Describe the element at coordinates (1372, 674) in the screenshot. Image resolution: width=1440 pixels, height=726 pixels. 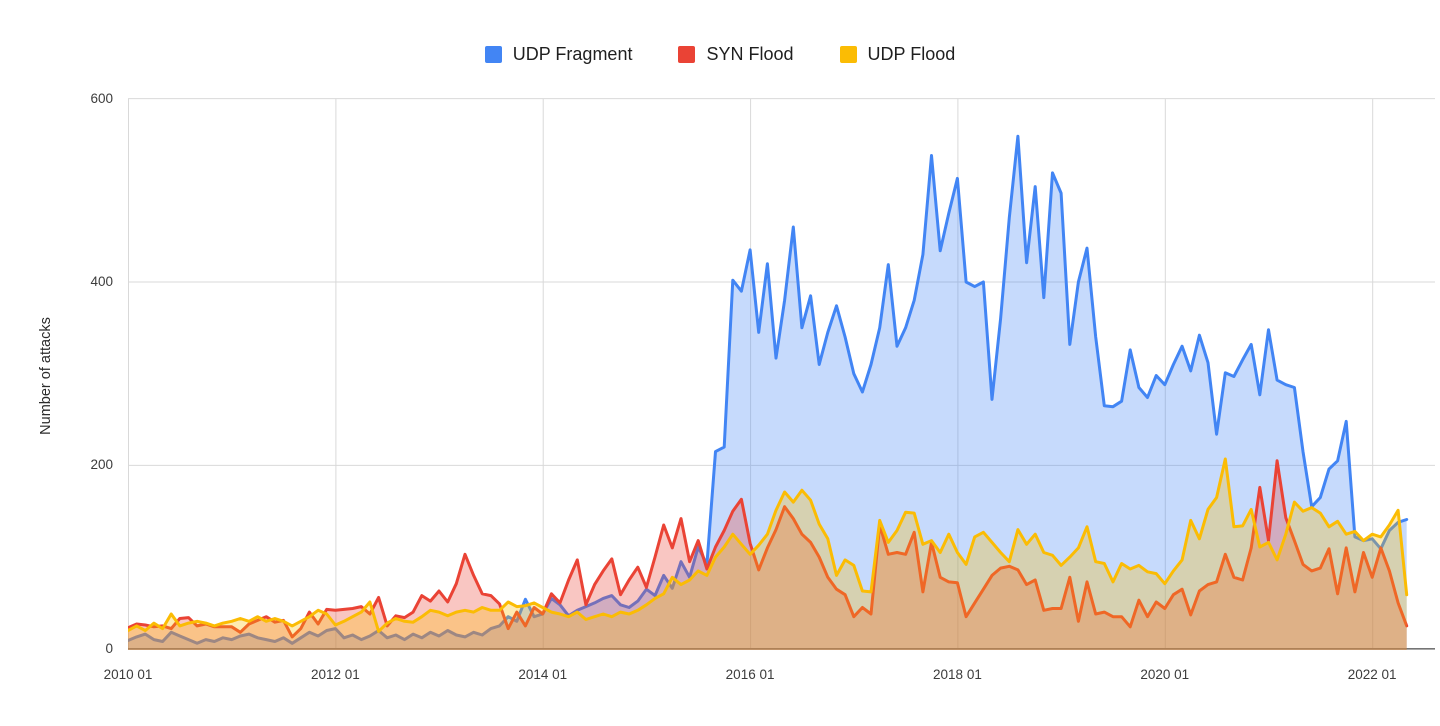
I see `x-axis-tick-label: 2022 01` at that location.